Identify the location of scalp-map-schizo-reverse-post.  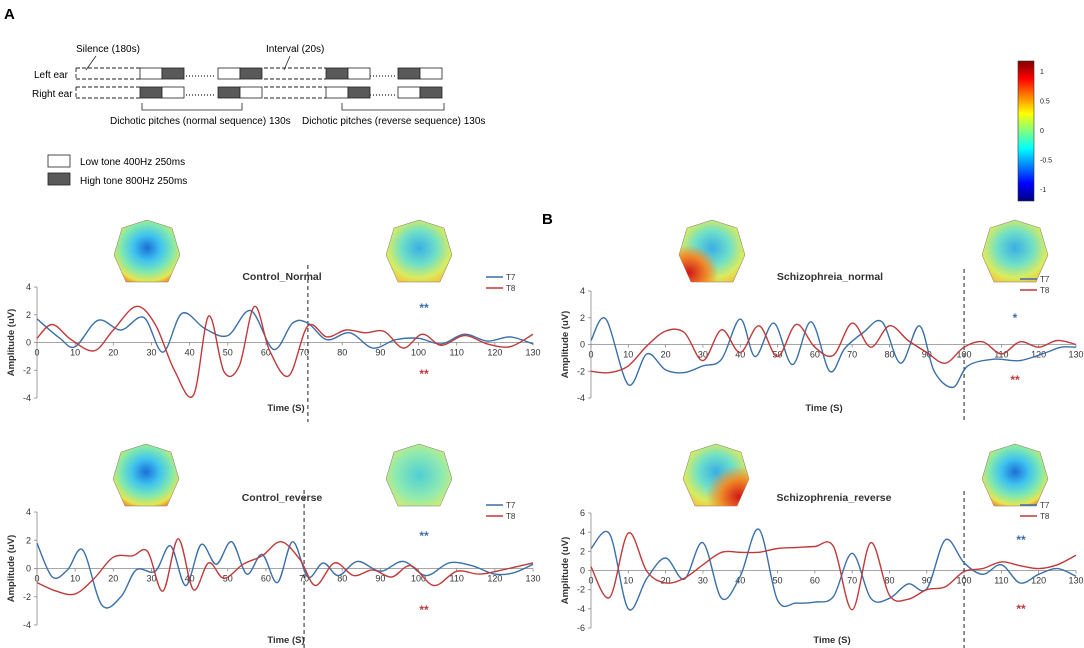
(1015, 475).